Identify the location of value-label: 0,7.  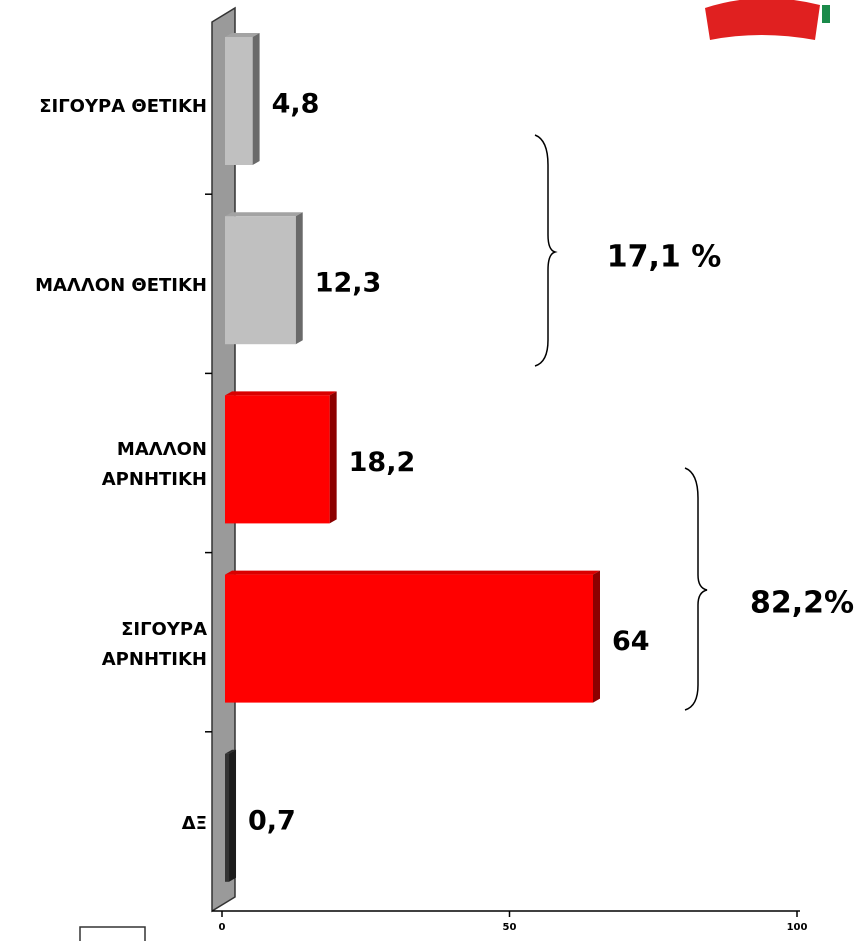
(272, 820).